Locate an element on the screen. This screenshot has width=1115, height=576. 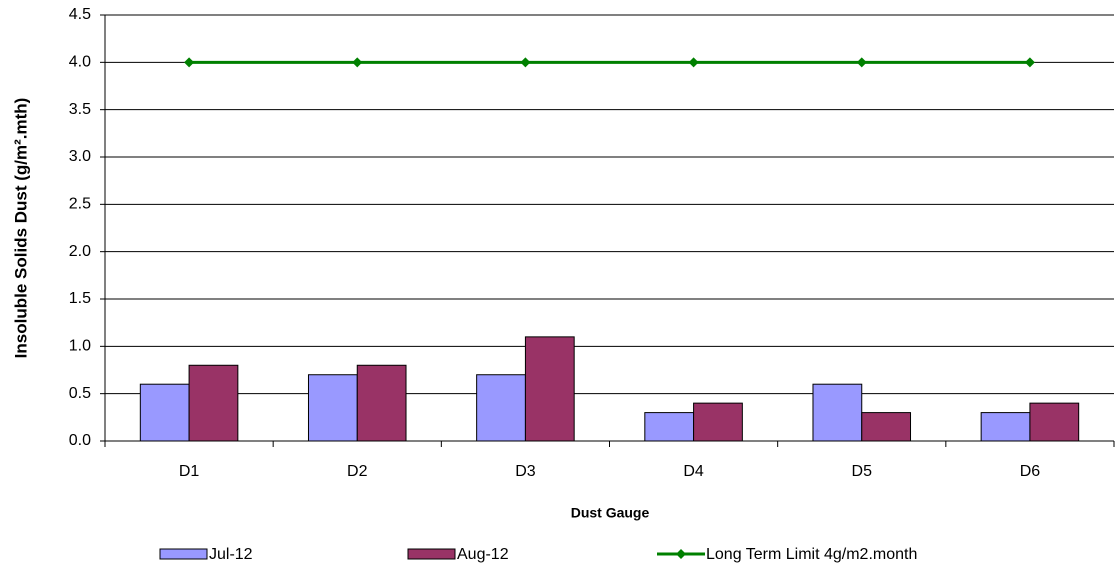
legend-marker is located at coordinates (681, 554).